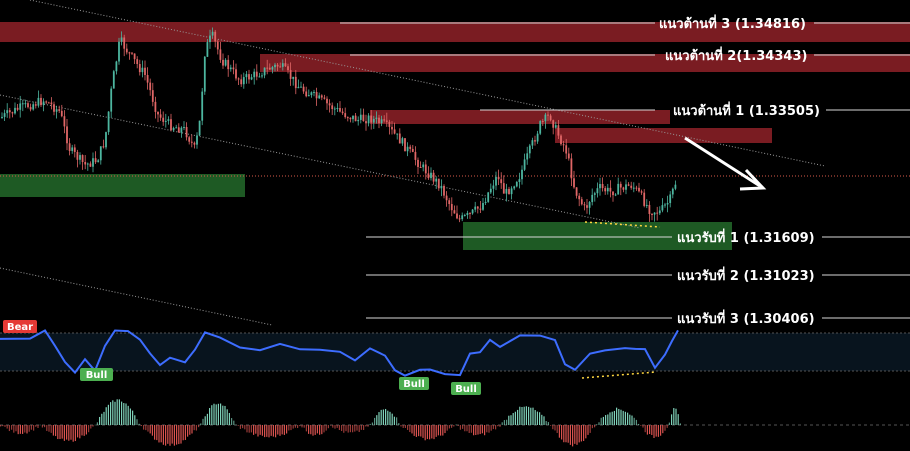  I want to click on bull-tag, so click(96, 374).